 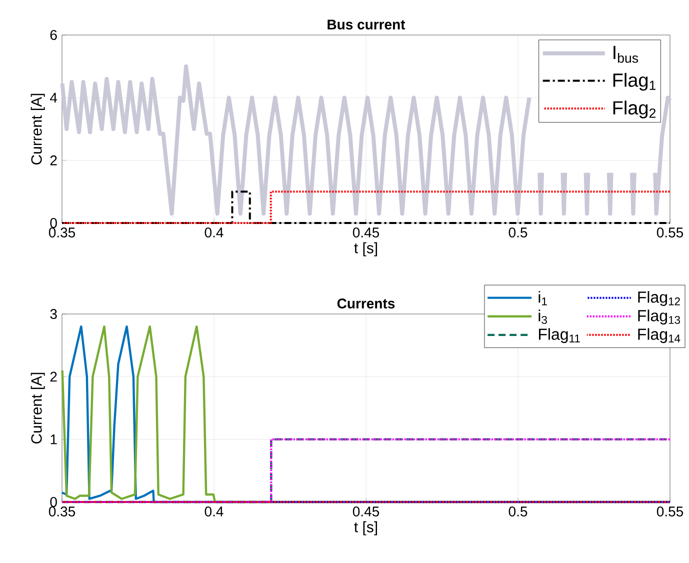 What do you see at coordinates (53, 35) in the screenshot?
I see `y-tick-label: 6` at bounding box center [53, 35].